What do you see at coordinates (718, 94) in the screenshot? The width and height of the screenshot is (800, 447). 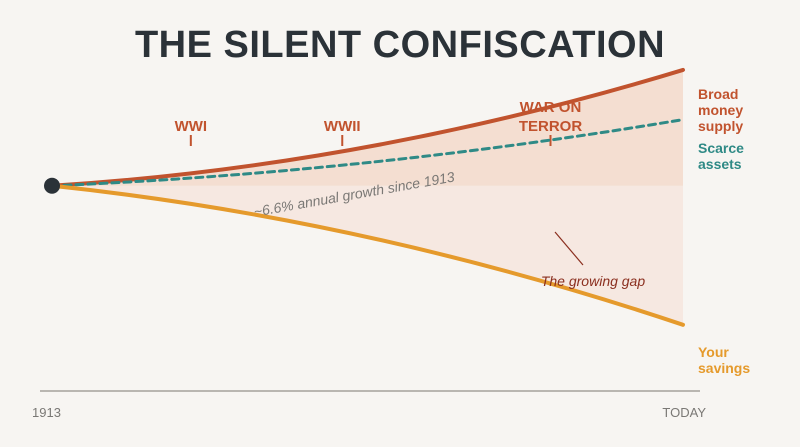 I see `series-label-line: Broad` at bounding box center [718, 94].